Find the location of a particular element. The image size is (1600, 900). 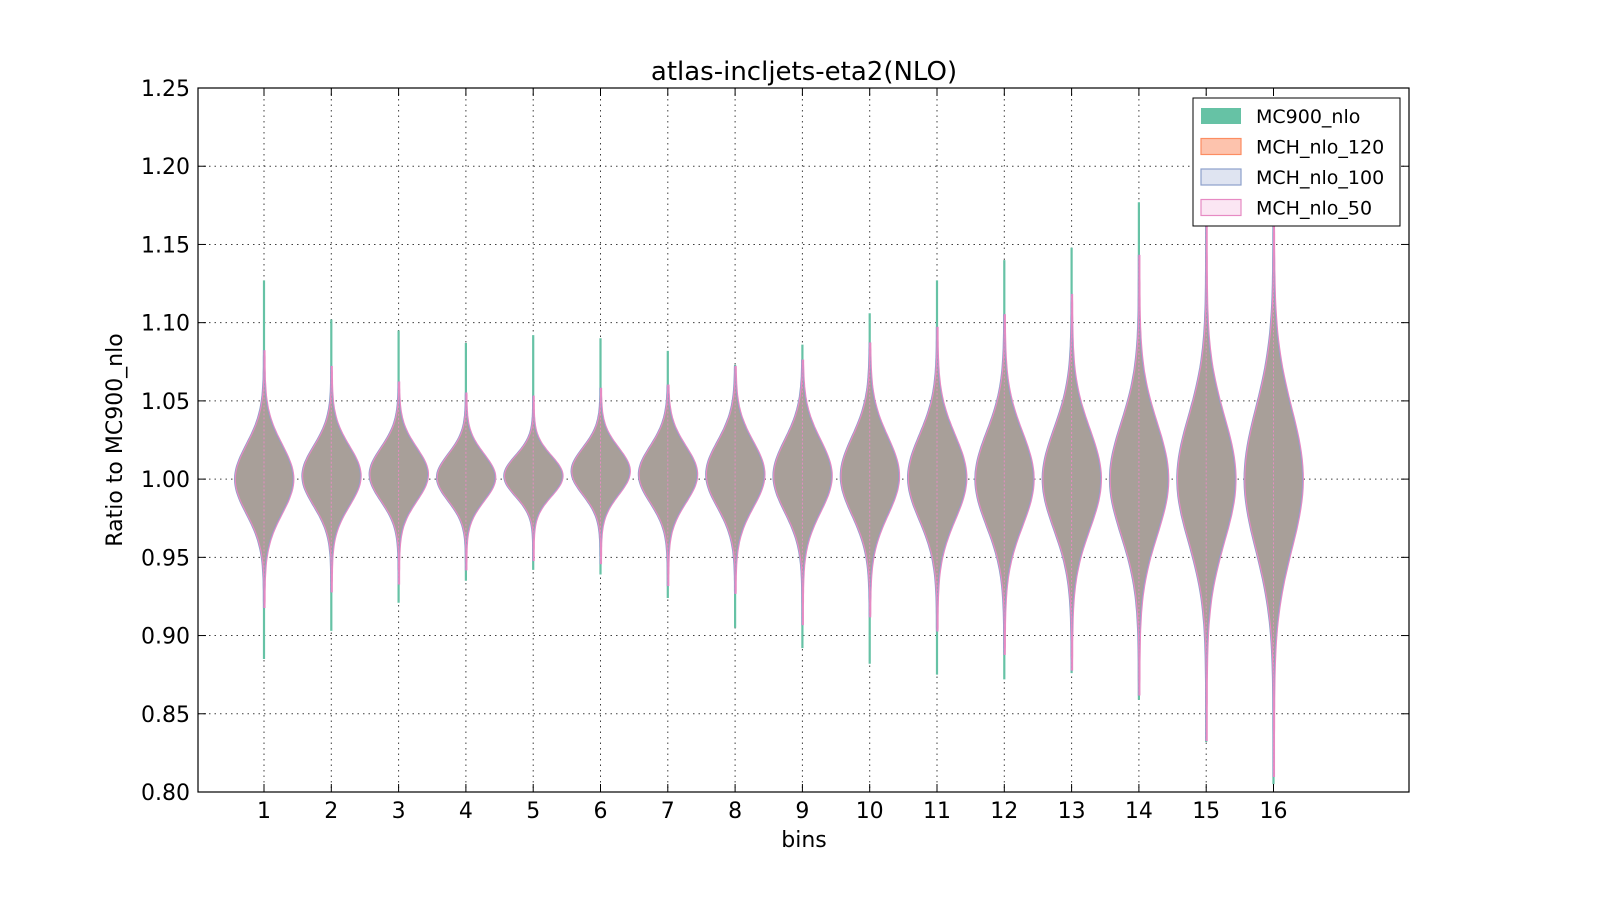

legend-label: MCH_nlo_120 is located at coordinates (1320, 148).